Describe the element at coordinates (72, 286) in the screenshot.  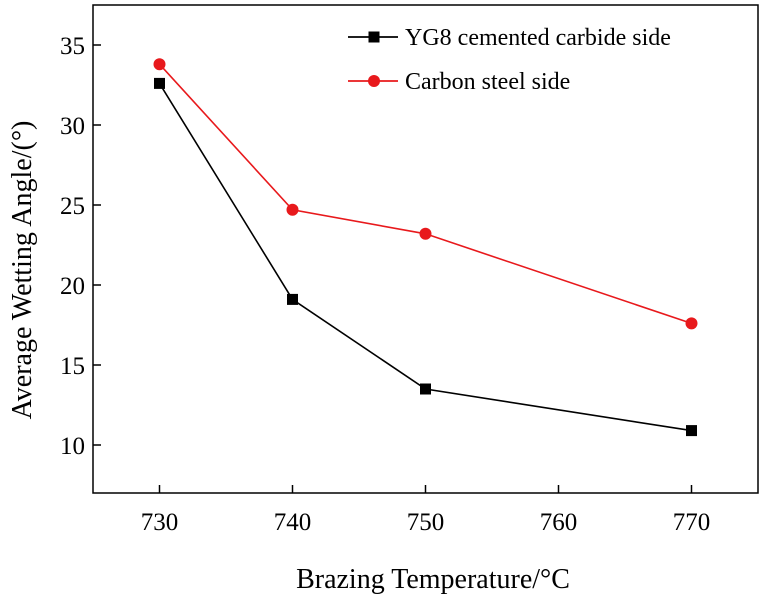
I see `y-tick-label: 20` at that location.